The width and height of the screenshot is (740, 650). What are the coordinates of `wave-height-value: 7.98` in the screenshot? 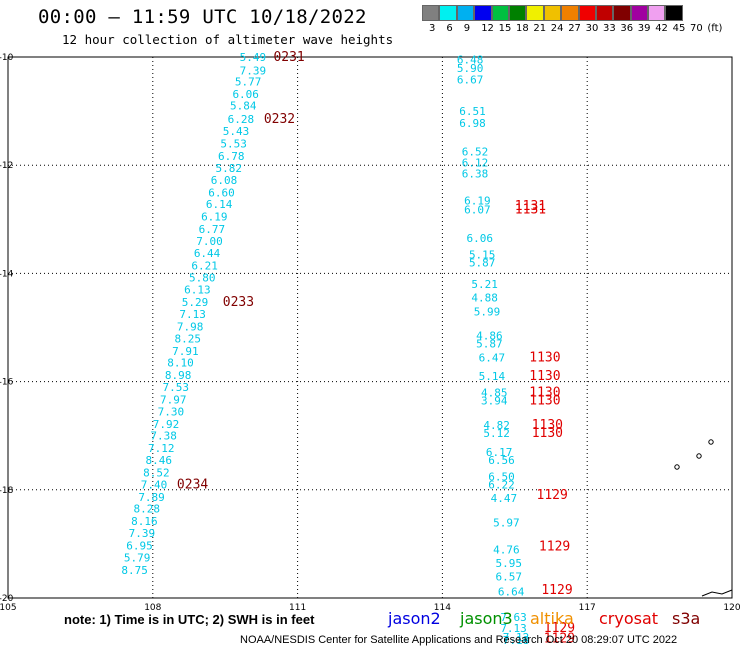 It's located at (190, 326).